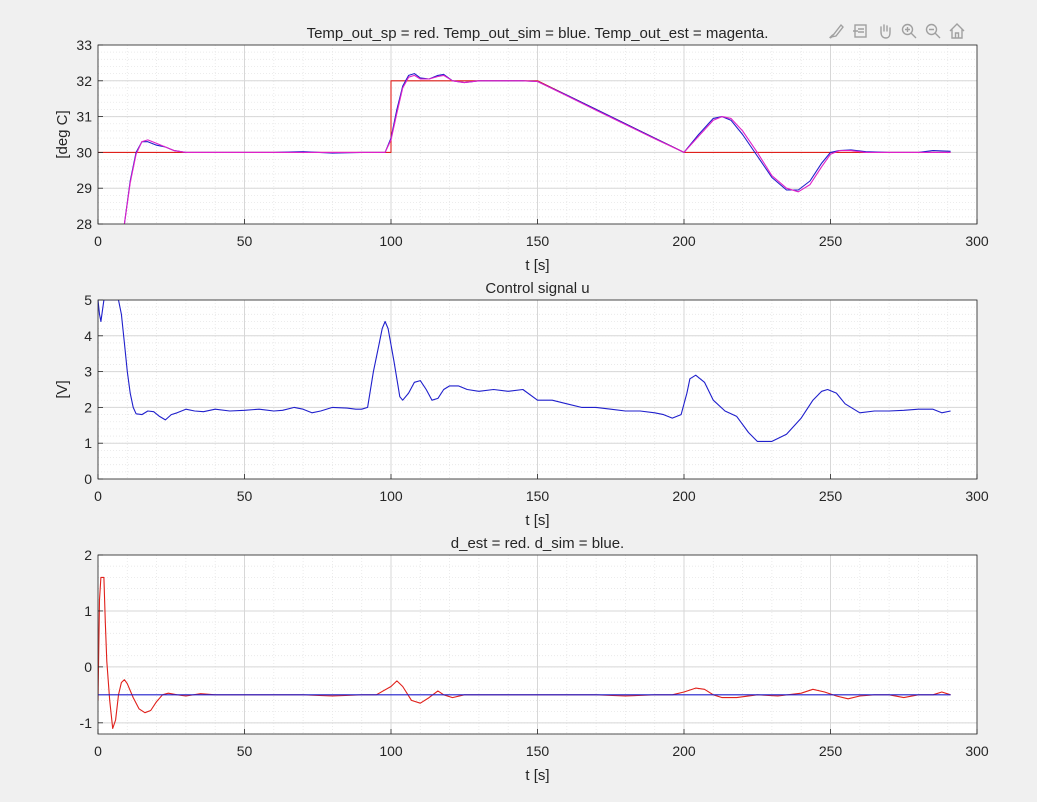 The width and height of the screenshot is (1037, 802). Describe the element at coordinates (837, 31) in the screenshot. I see `brush-icon` at that location.